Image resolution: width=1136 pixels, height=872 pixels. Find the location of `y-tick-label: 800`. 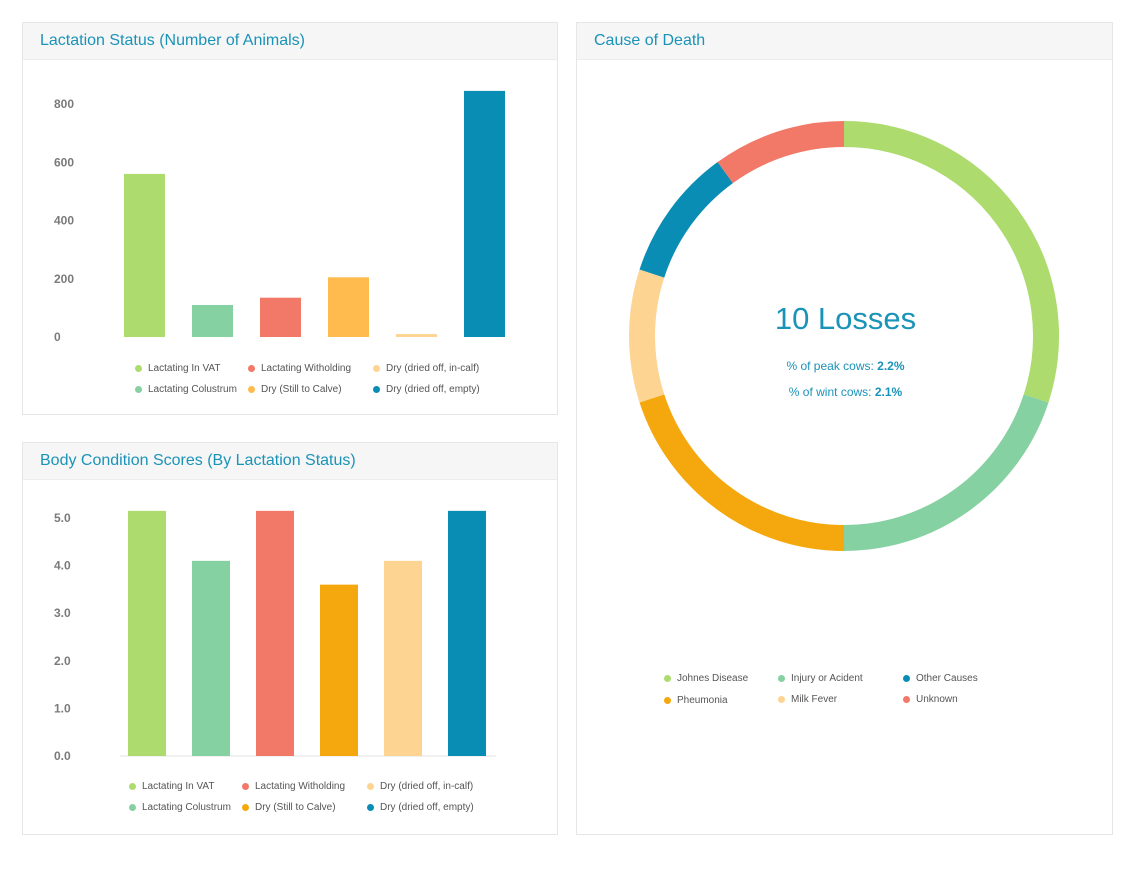

y-tick-label: 800 is located at coordinates (64, 104).